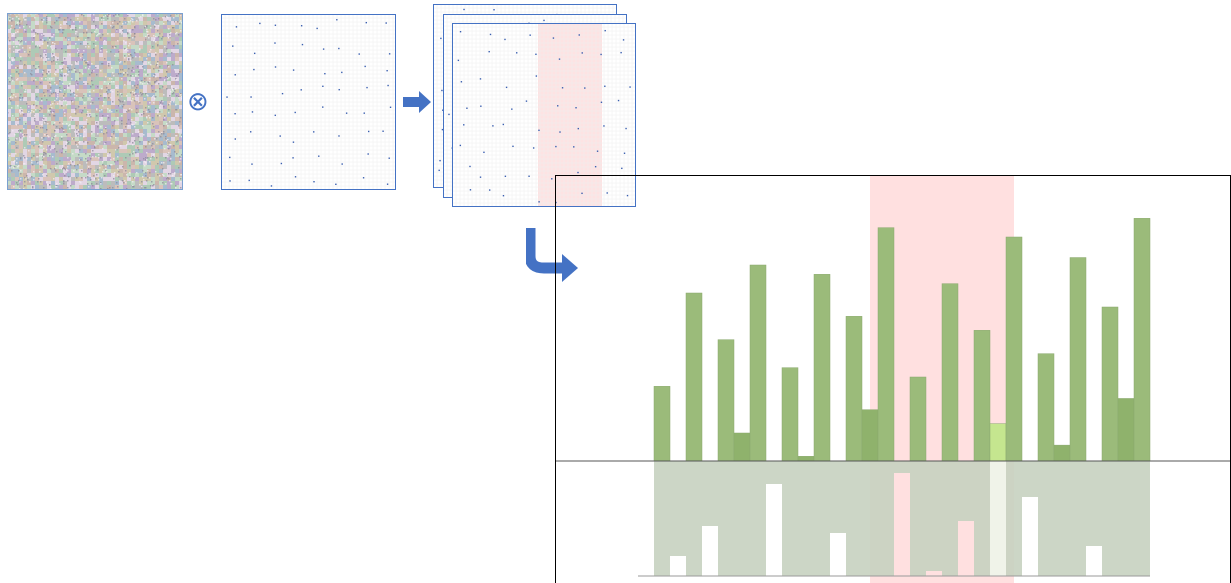  I want to click on noise-texture-icon, so click(95, 101).